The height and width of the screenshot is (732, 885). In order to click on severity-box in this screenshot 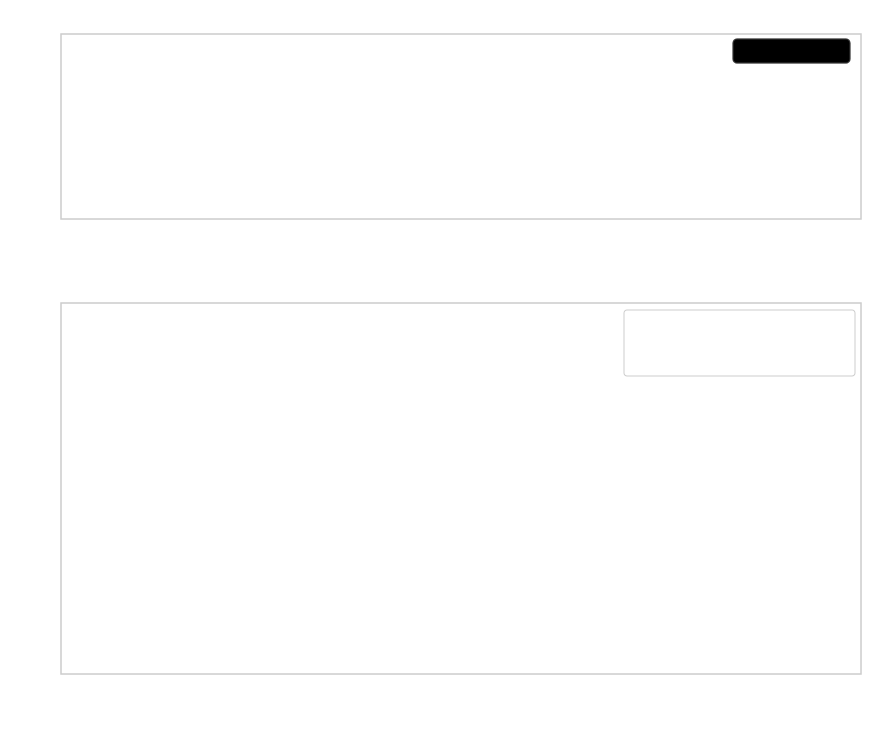, I will do `click(791, 51)`.